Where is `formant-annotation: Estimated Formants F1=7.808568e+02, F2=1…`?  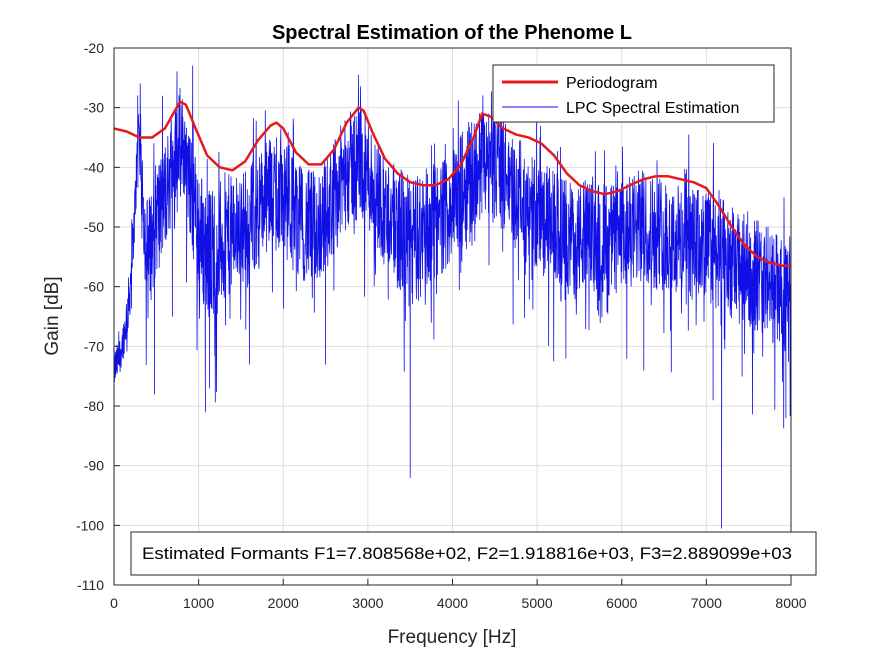 formant-annotation: Estimated Formants F1=7.808568e+02, F2=1… is located at coordinates (473, 553).